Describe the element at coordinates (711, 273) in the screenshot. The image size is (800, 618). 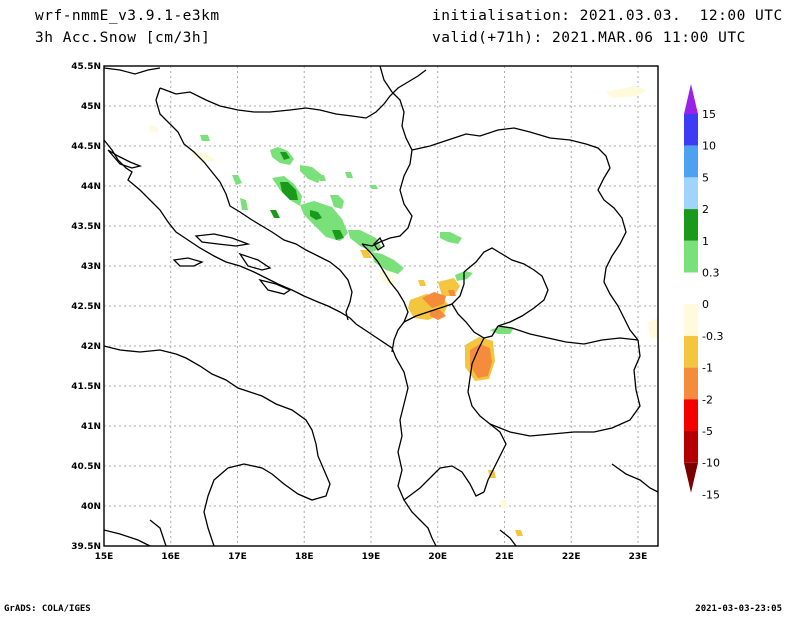
I see `colorbar-label: 0.3` at that location.